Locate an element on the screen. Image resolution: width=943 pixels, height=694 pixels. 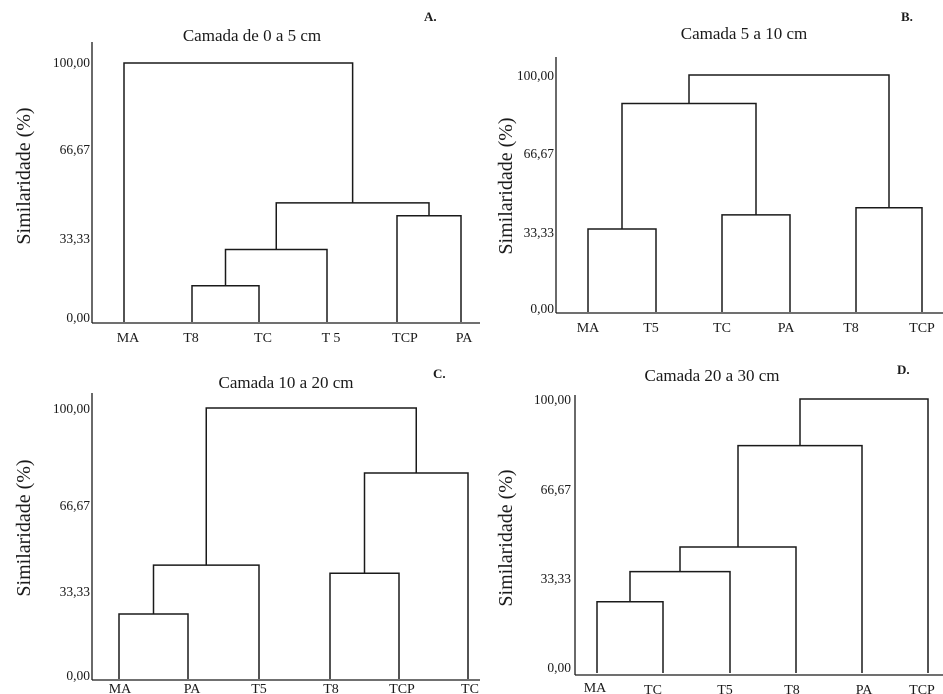
panel-d-tree is located at coordinates (762, 535).